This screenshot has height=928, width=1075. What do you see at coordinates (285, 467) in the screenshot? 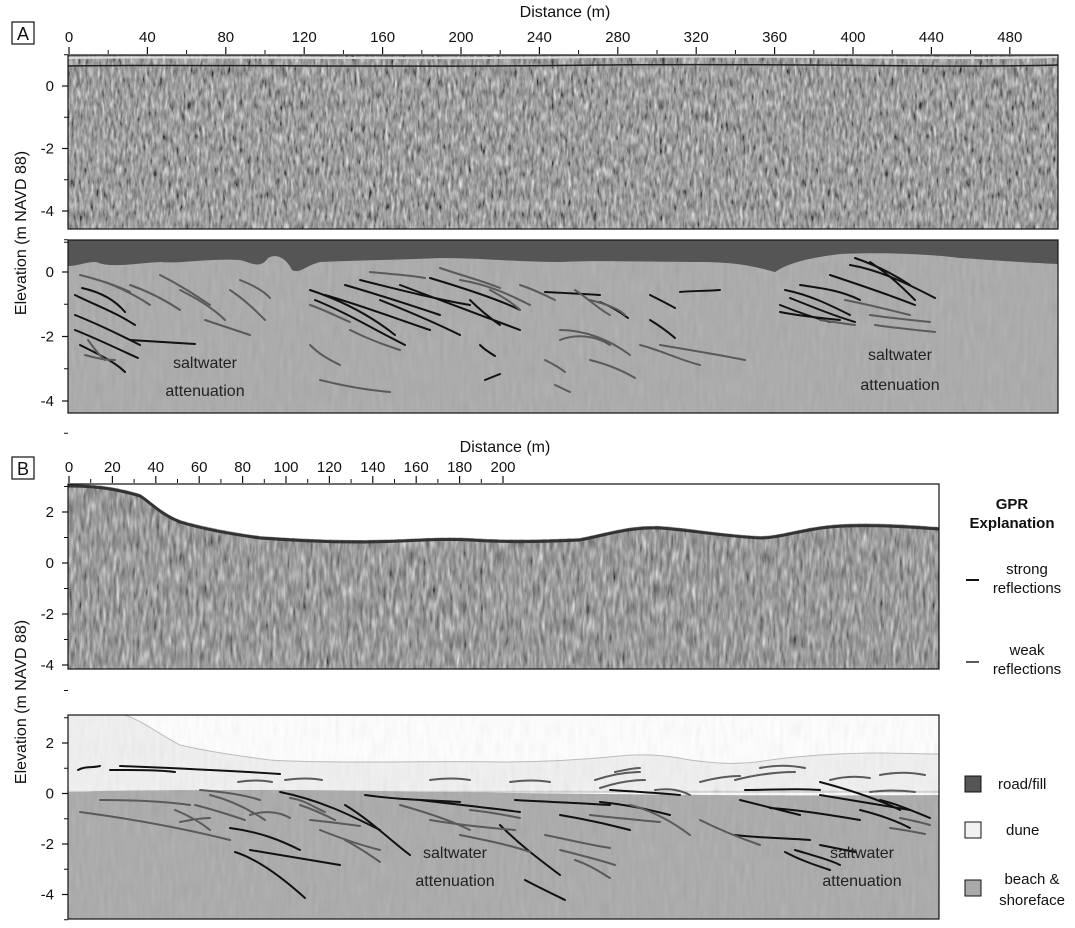
I see `x-tick-label: 100` at bounding box center [285, 467].